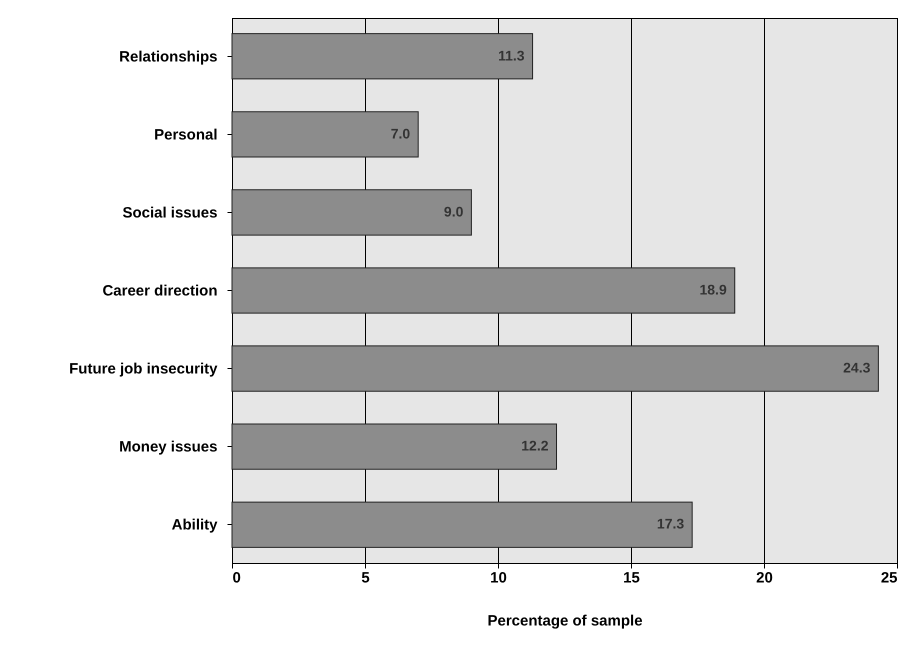 The height and width of the screenshot is (656, 913). What do you see at coordinates (857, 368) in the screenshot?
I see `data-label: 24.3` at bounding box center [857, 368].